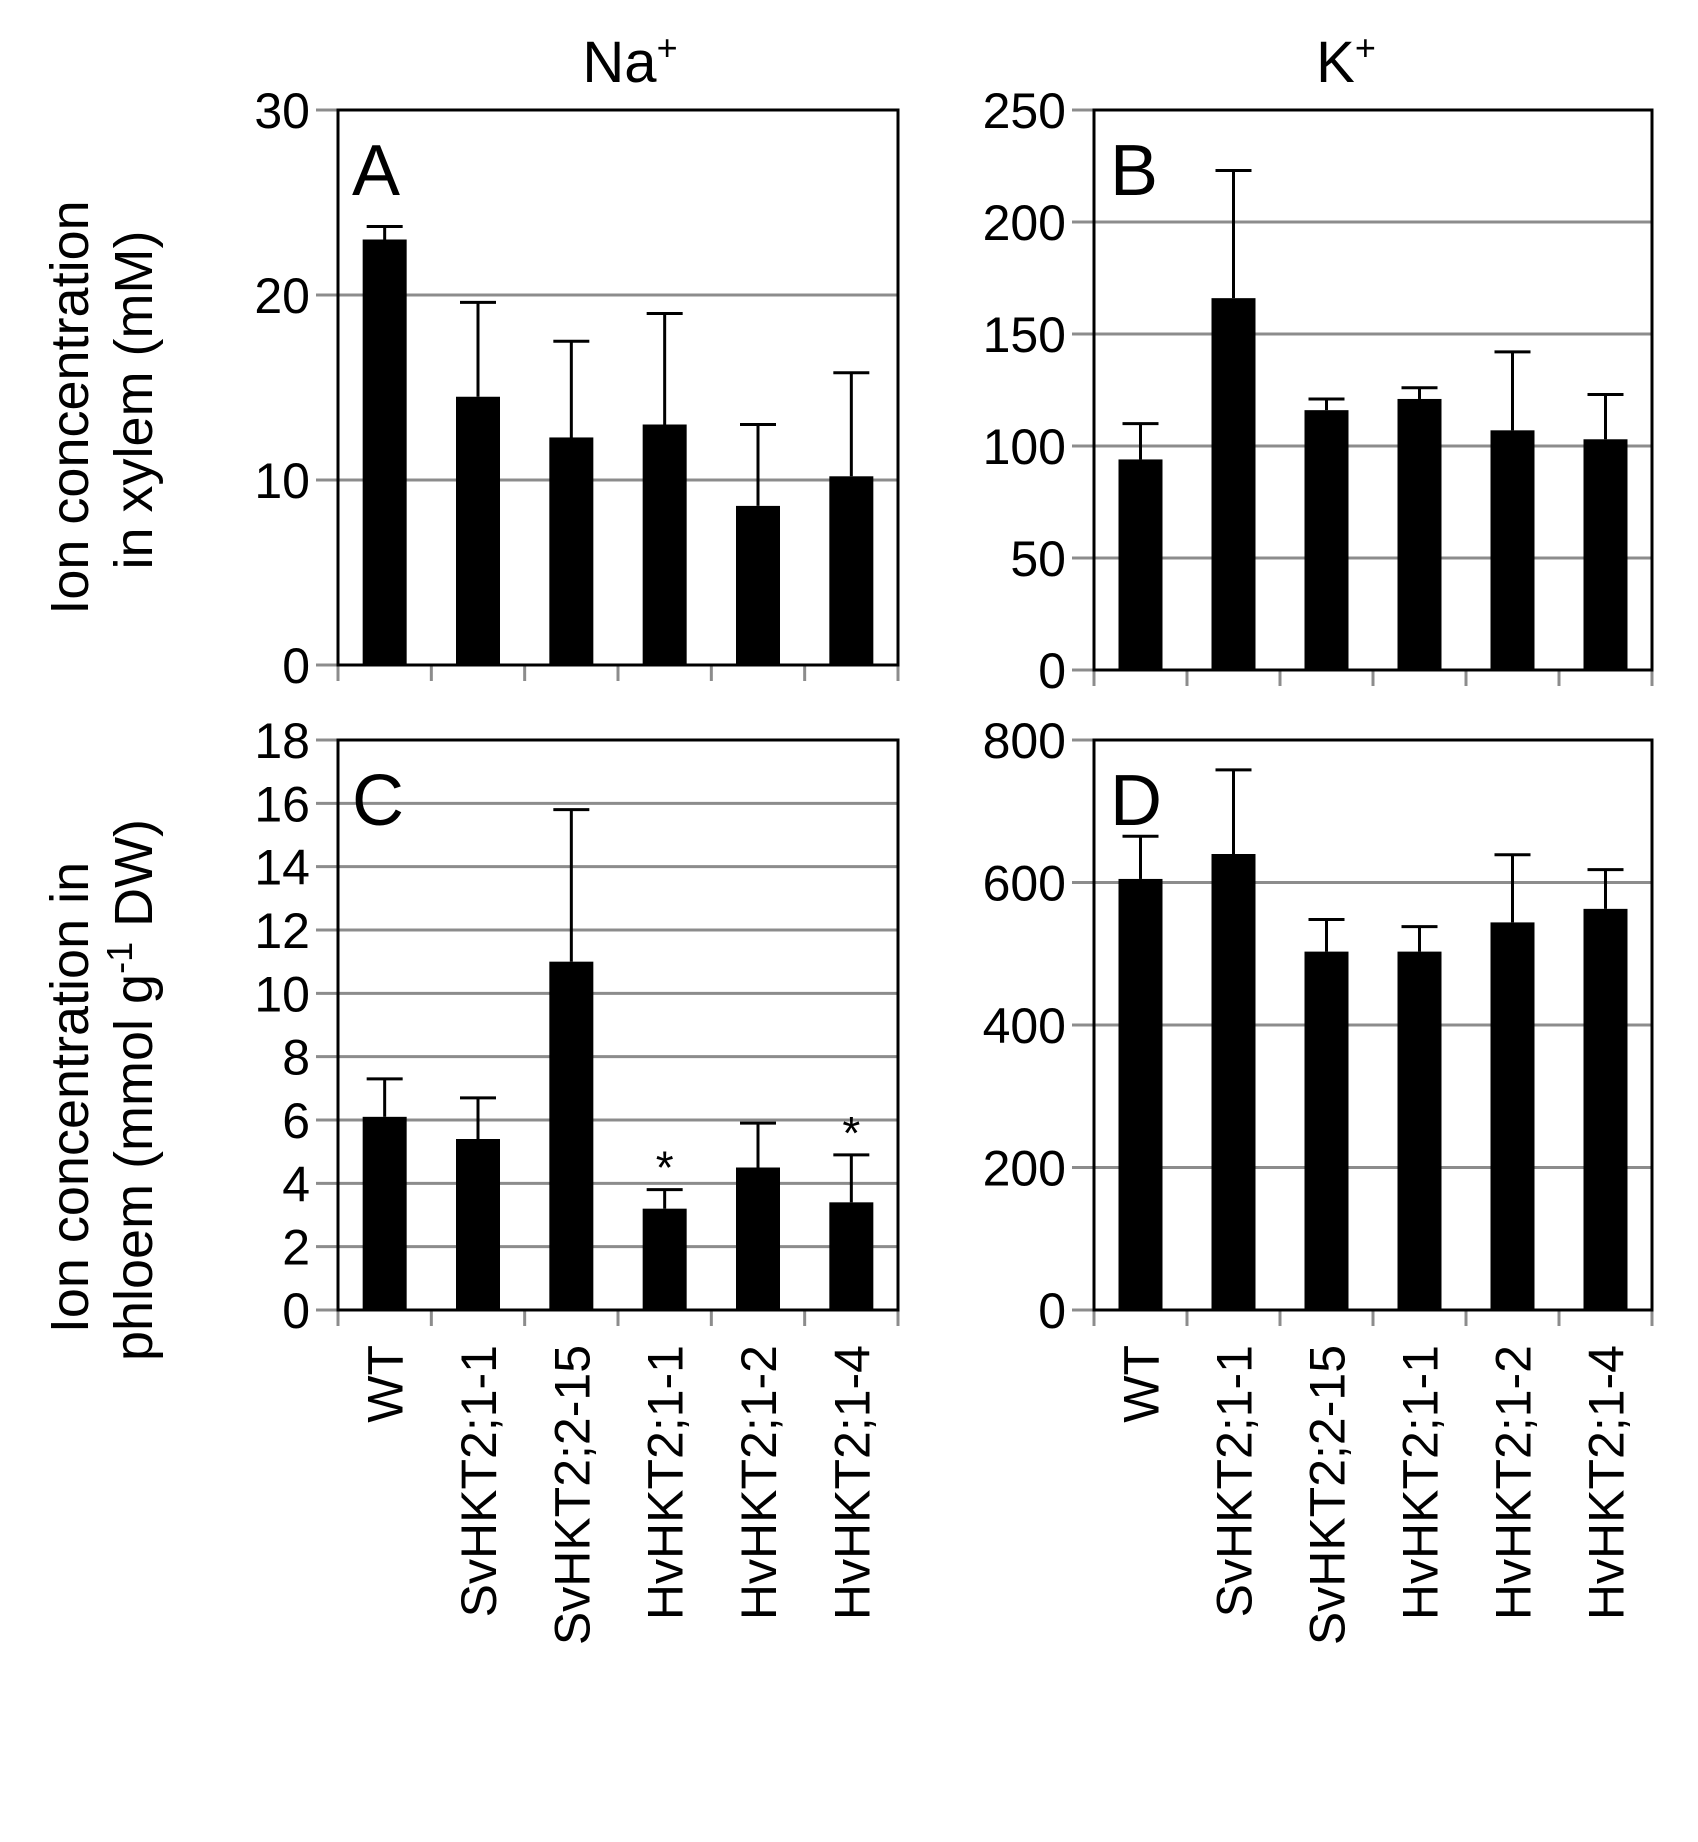 This screenshot has width=1698, height=1842. I want to click on column-title-na: Na+, so click(629, 61).